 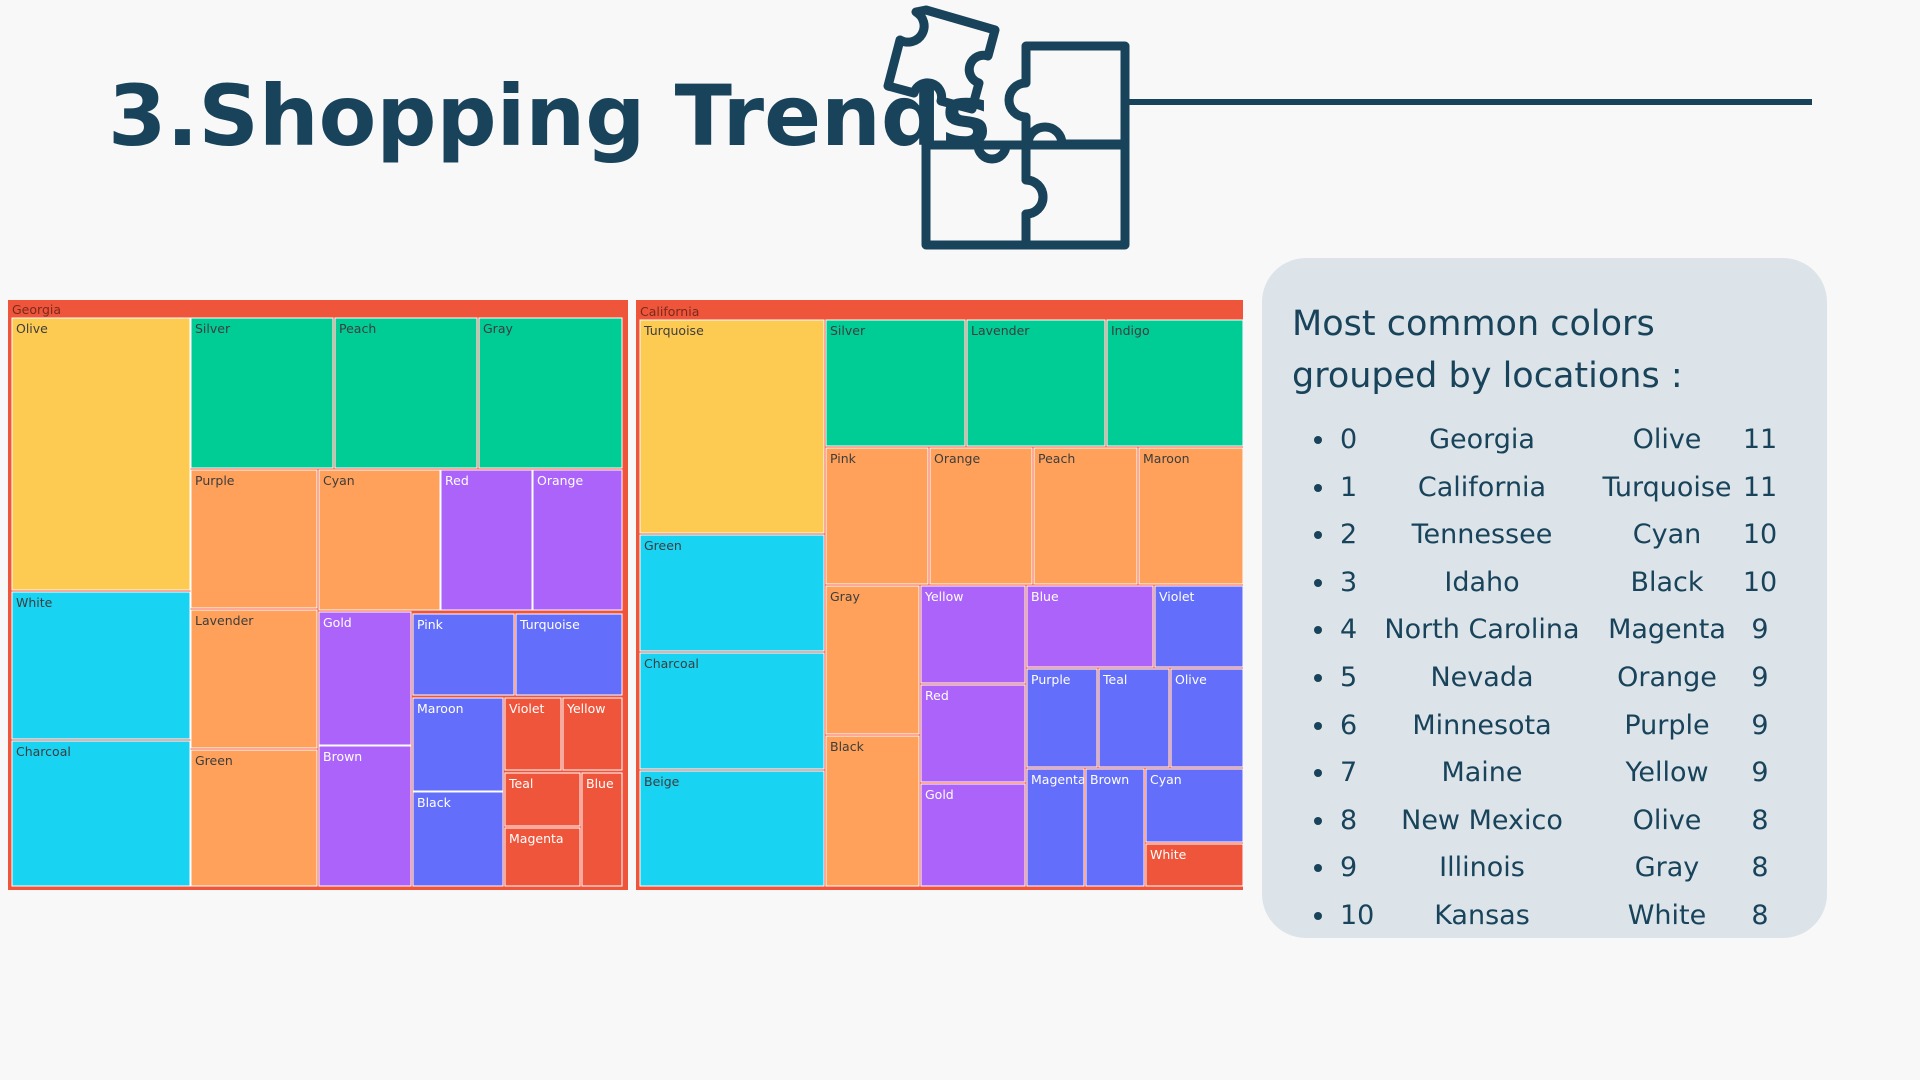 I want to click on treemap-tile-label: Maroon, so click(x=440, y=708).